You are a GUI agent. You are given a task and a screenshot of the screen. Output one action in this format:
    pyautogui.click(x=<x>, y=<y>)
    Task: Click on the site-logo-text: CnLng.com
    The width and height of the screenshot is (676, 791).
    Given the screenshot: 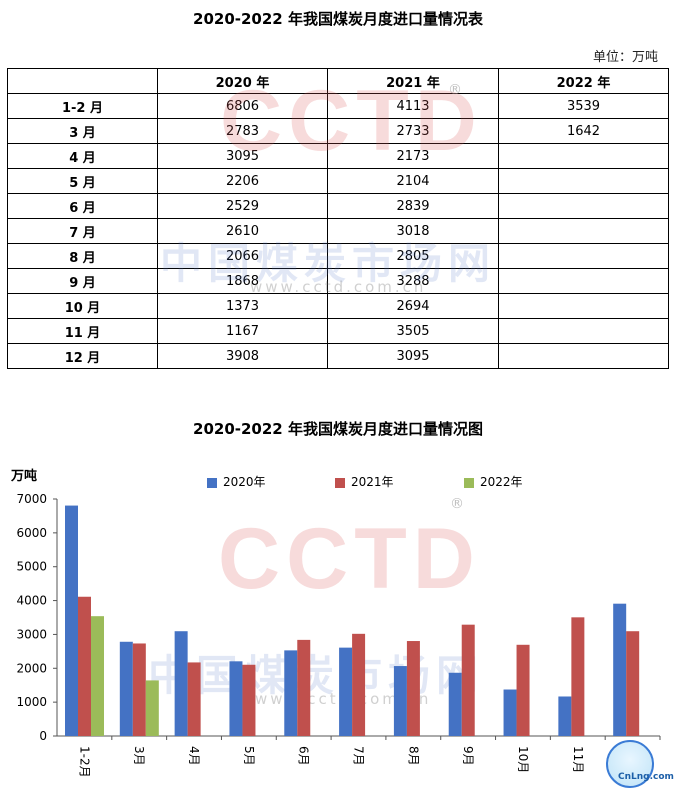 What is the action you would take?
    pyautogui.click(x=646, y=777)
    